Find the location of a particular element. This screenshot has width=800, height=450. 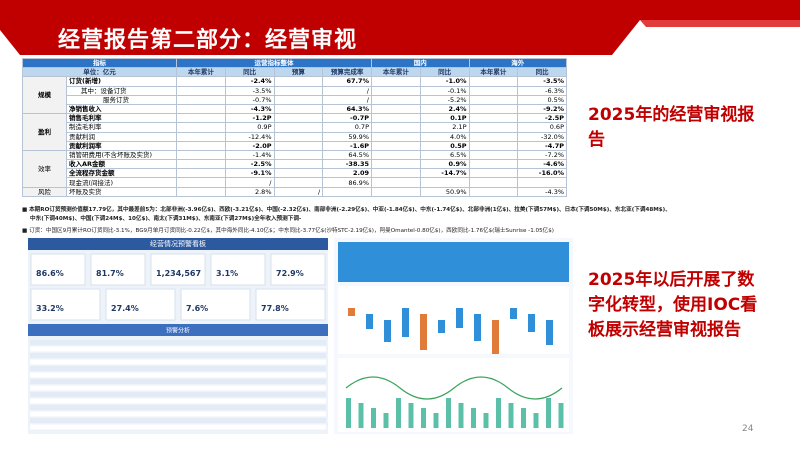

value-cell: 4.0% is located at coordinates (444, 136).